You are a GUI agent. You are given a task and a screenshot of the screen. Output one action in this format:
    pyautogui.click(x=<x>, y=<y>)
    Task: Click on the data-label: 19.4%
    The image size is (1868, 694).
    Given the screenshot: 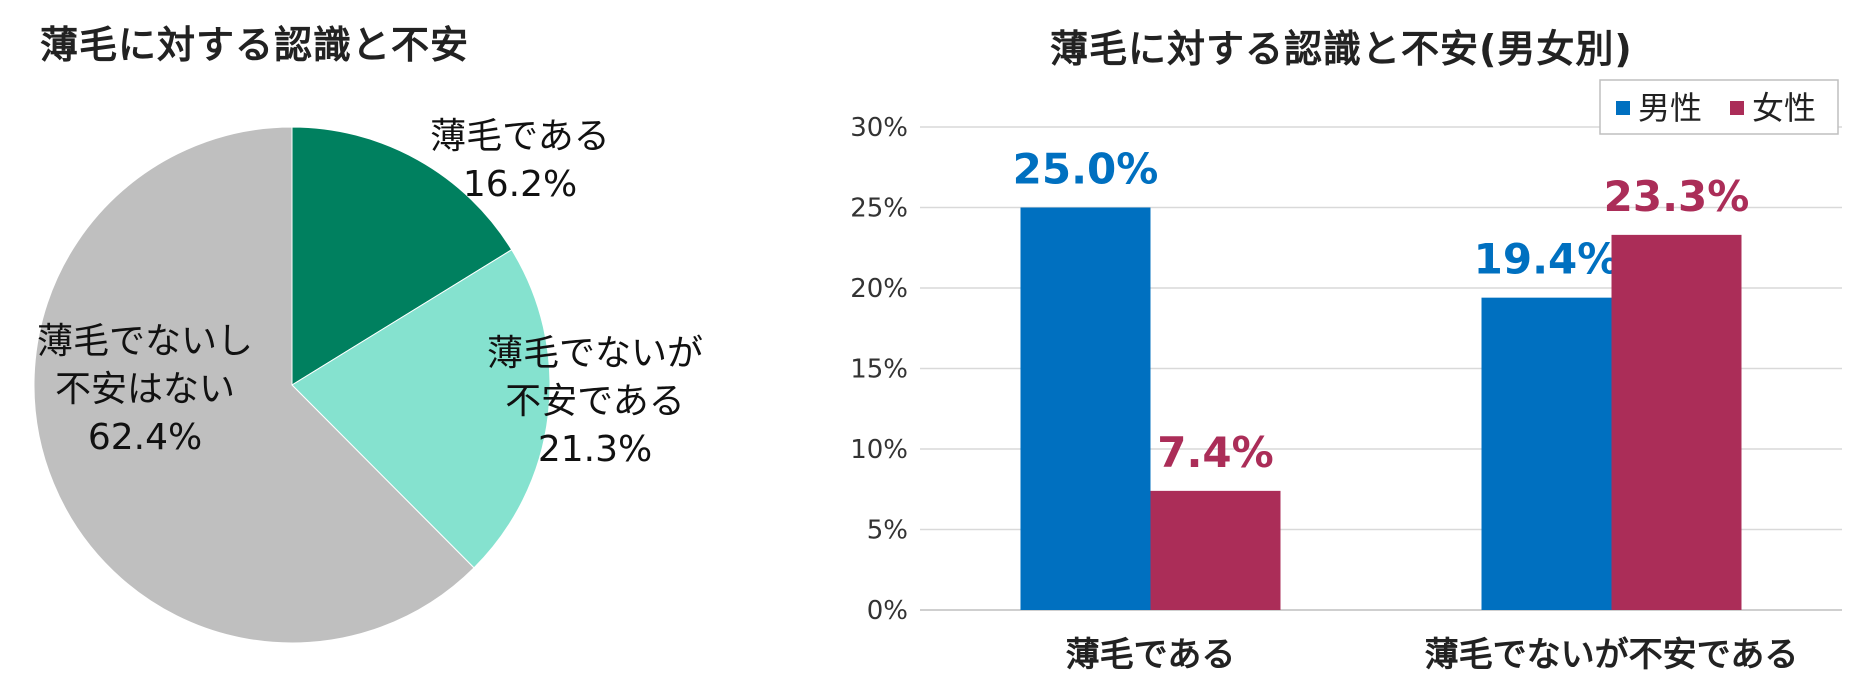 What is the action you would take?
    pyautogui.click(x=1547, y=259)
    